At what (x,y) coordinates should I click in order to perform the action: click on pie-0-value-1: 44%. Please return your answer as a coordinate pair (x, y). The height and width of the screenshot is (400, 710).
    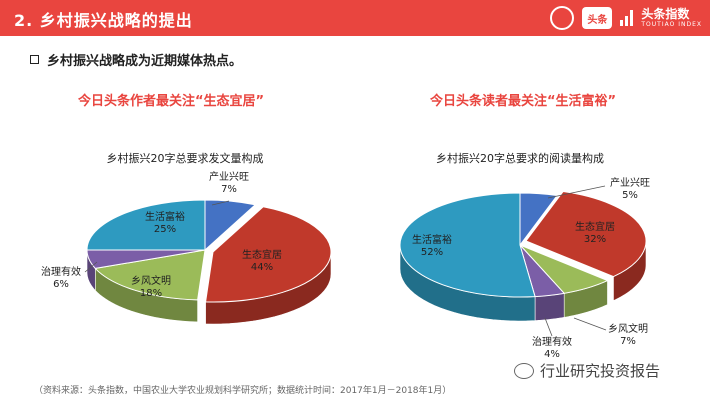
    Looking at the image, I should click on (262, 267).